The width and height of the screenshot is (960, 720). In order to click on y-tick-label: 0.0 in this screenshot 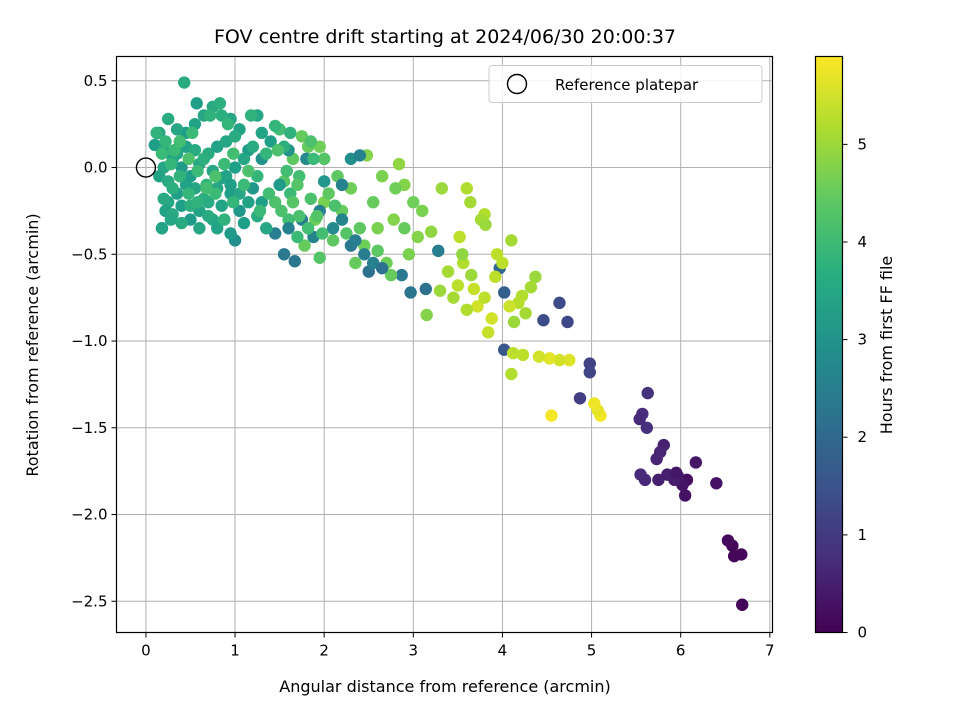, I will do `click(96, 168)`.